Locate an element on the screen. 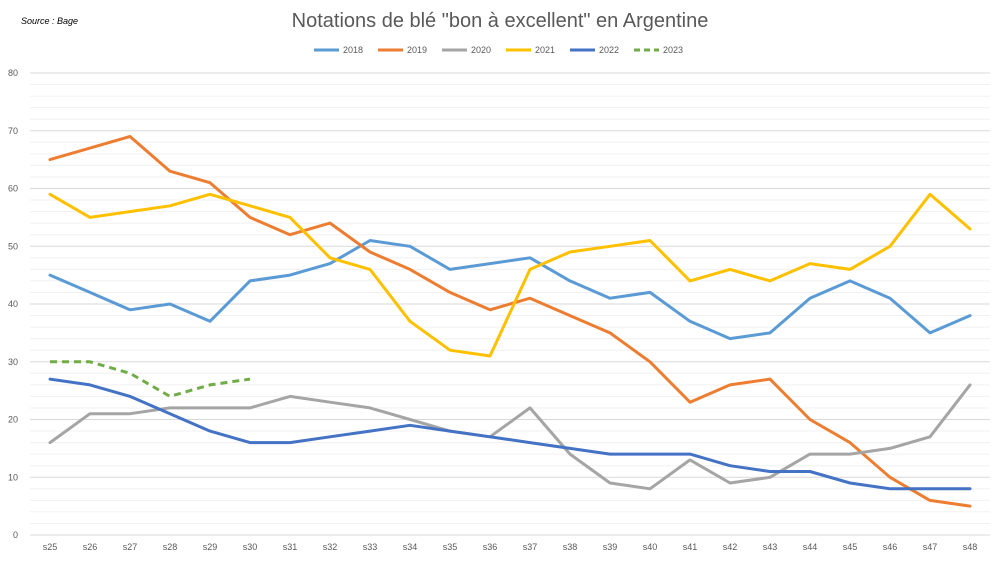 The height and width of the screenshot is (561, 1000). y-tick-label: 70 is located at coordinates (13, 131).